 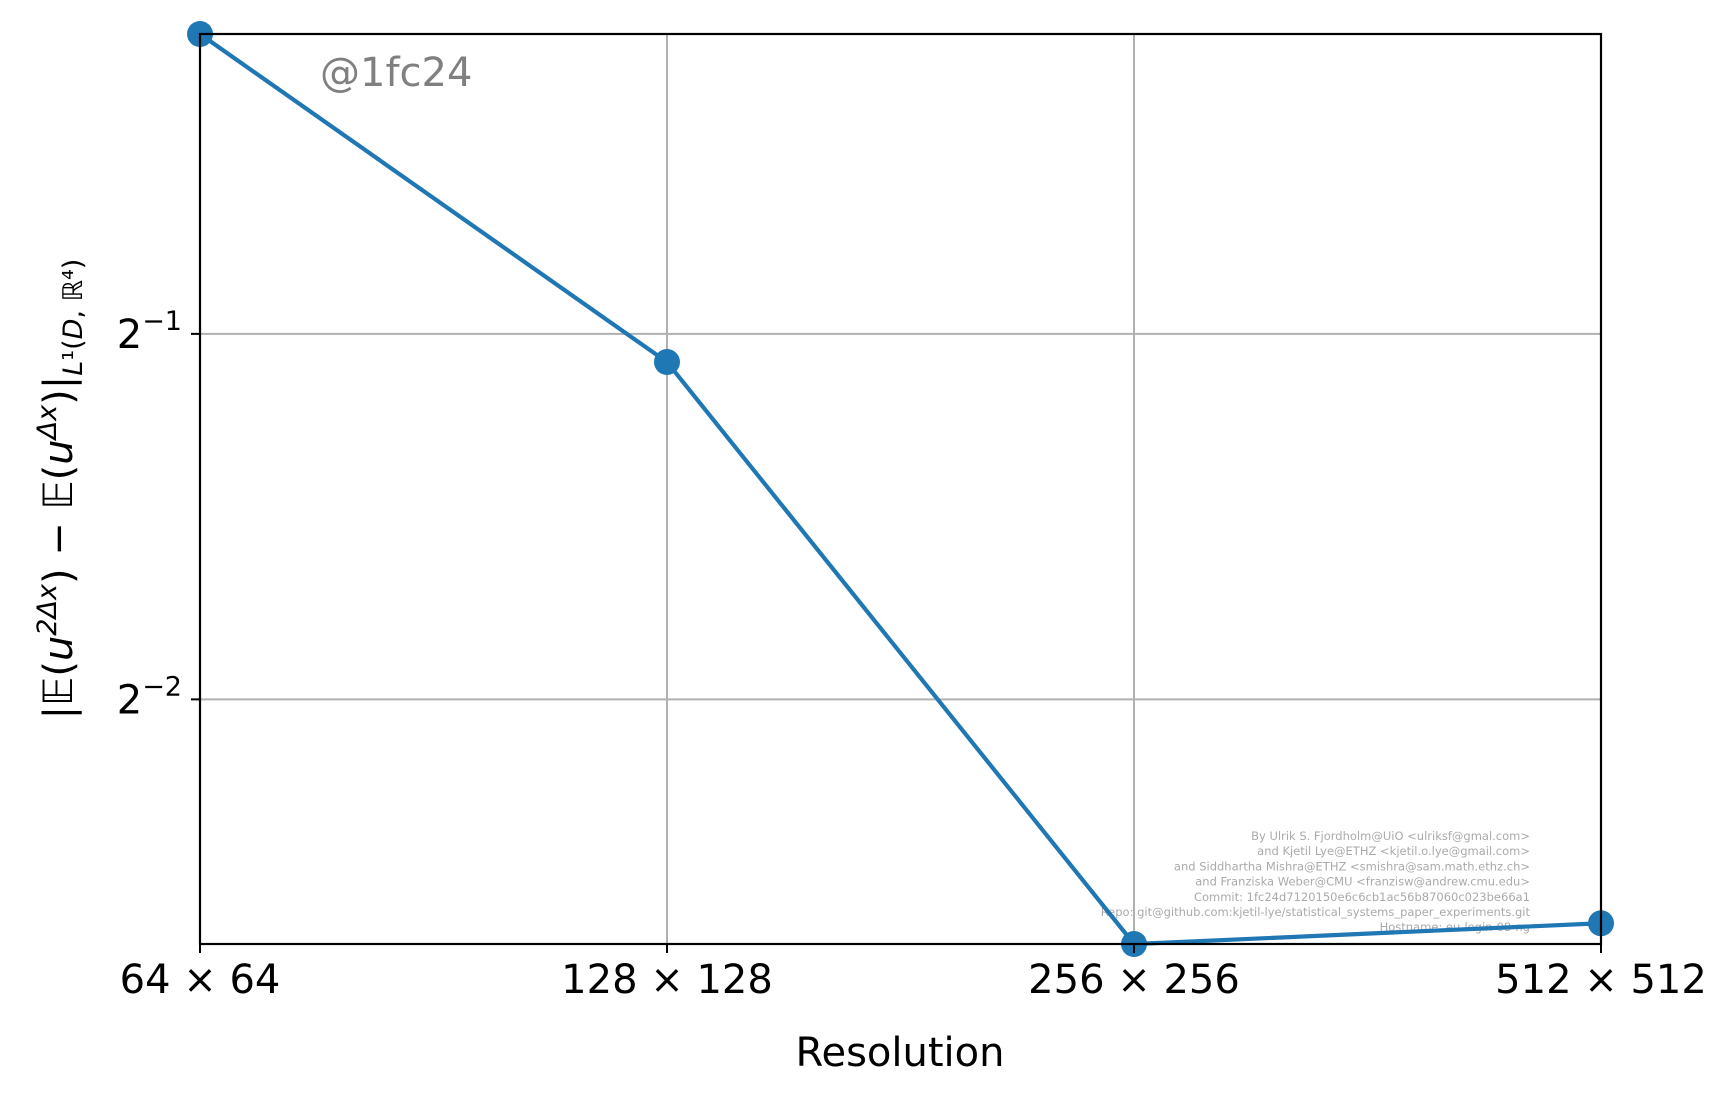 What do you see at coordinates (1601, 980) in the screenshot?
I see `x-tick-label: 512 × 512` at bounding box center [1601, 980].